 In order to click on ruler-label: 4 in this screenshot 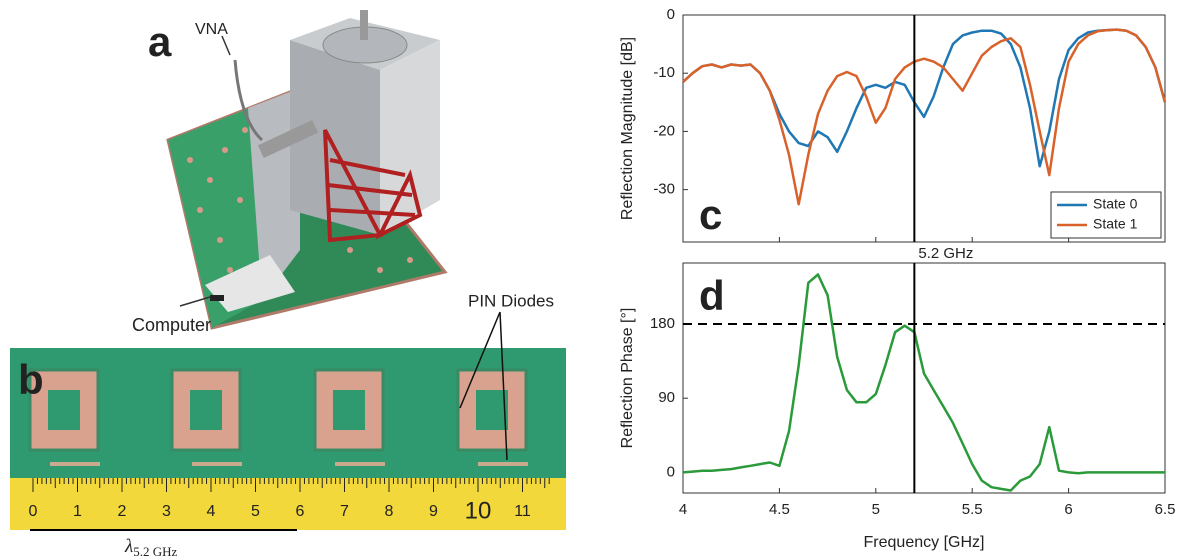, I will do `click(211, 511)`.